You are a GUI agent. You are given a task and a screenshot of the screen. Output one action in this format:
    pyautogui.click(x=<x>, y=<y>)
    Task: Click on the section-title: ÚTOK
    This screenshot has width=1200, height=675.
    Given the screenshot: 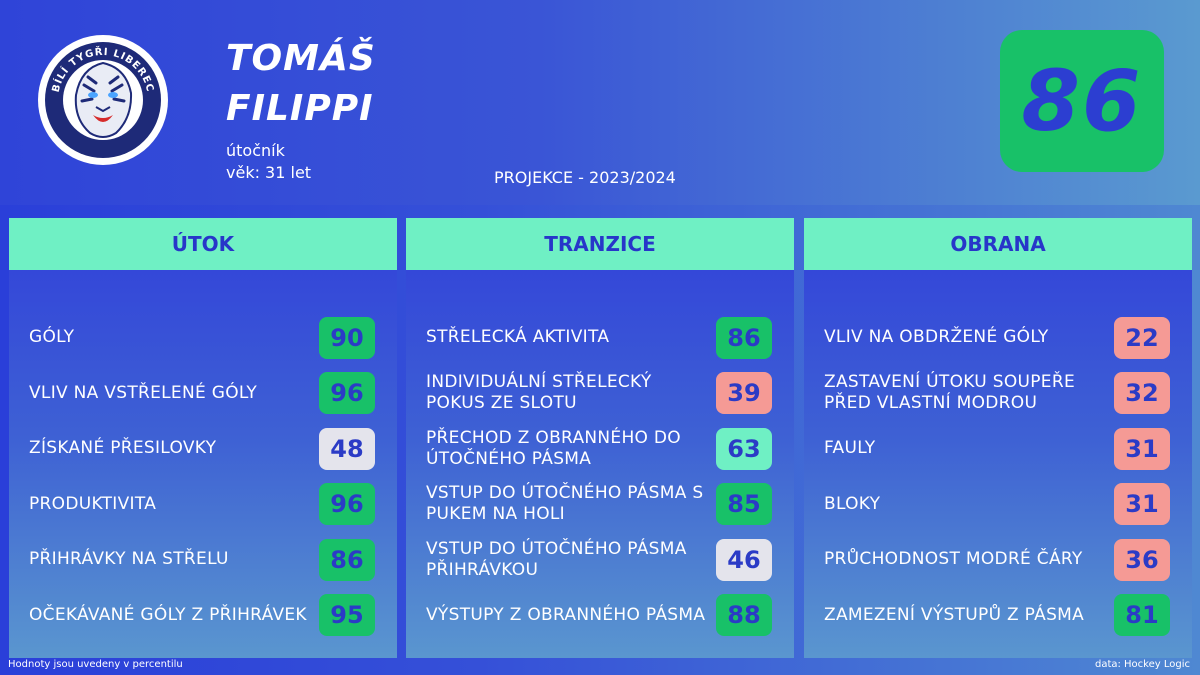 What is the action you would take?
    pyautogui.click(x=203, y=244)
    